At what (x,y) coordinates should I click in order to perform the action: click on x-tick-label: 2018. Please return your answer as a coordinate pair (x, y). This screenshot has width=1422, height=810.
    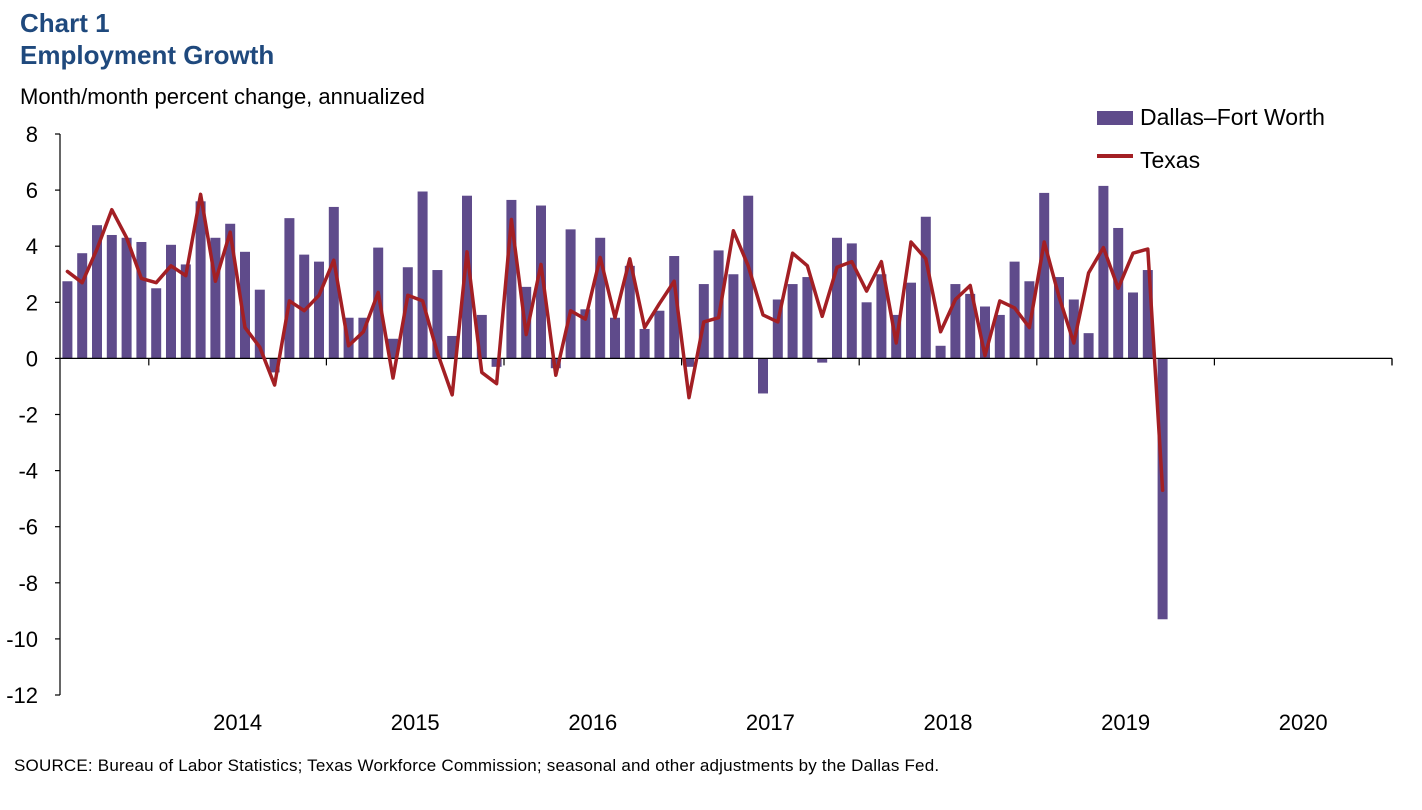
    Looking at the image, I should click on (948, 722).